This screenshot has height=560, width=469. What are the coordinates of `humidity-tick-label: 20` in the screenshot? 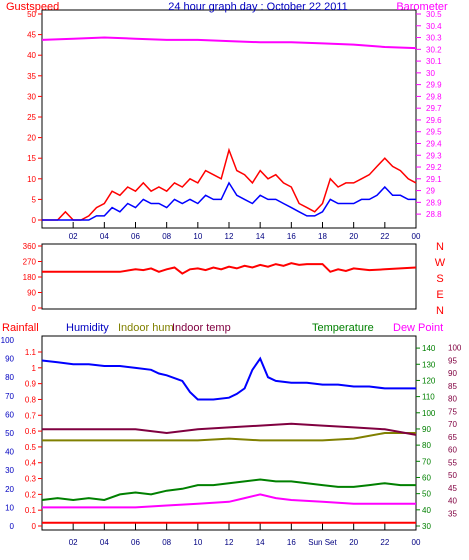 It's located at (9, 489).